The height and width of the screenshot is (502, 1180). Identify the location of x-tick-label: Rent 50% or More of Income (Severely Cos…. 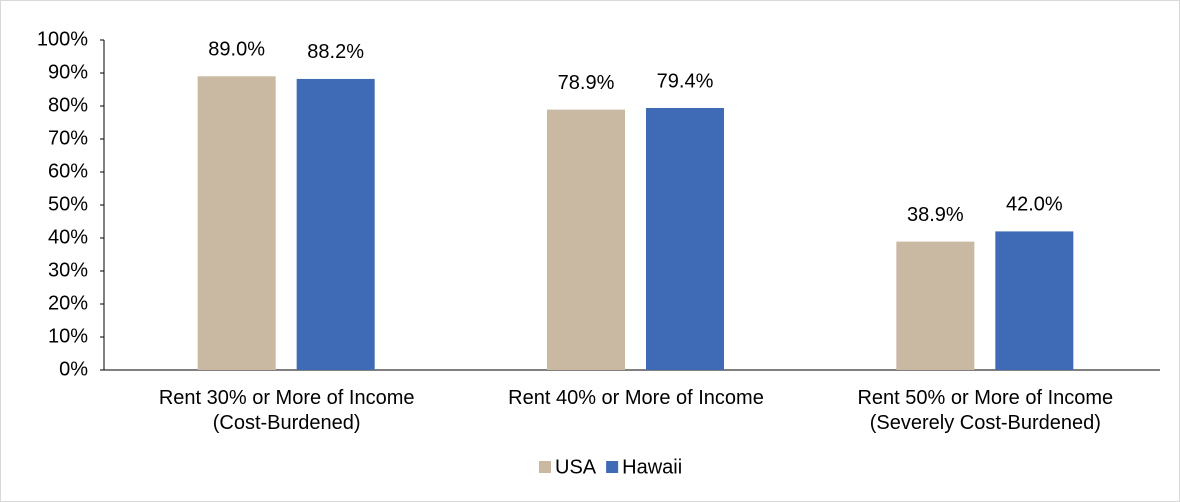
(985, 410).